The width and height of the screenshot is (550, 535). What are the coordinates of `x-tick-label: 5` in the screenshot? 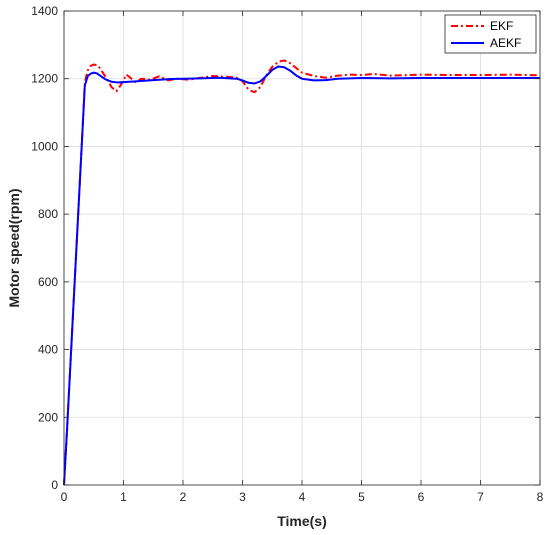 It's located at (361, 497).